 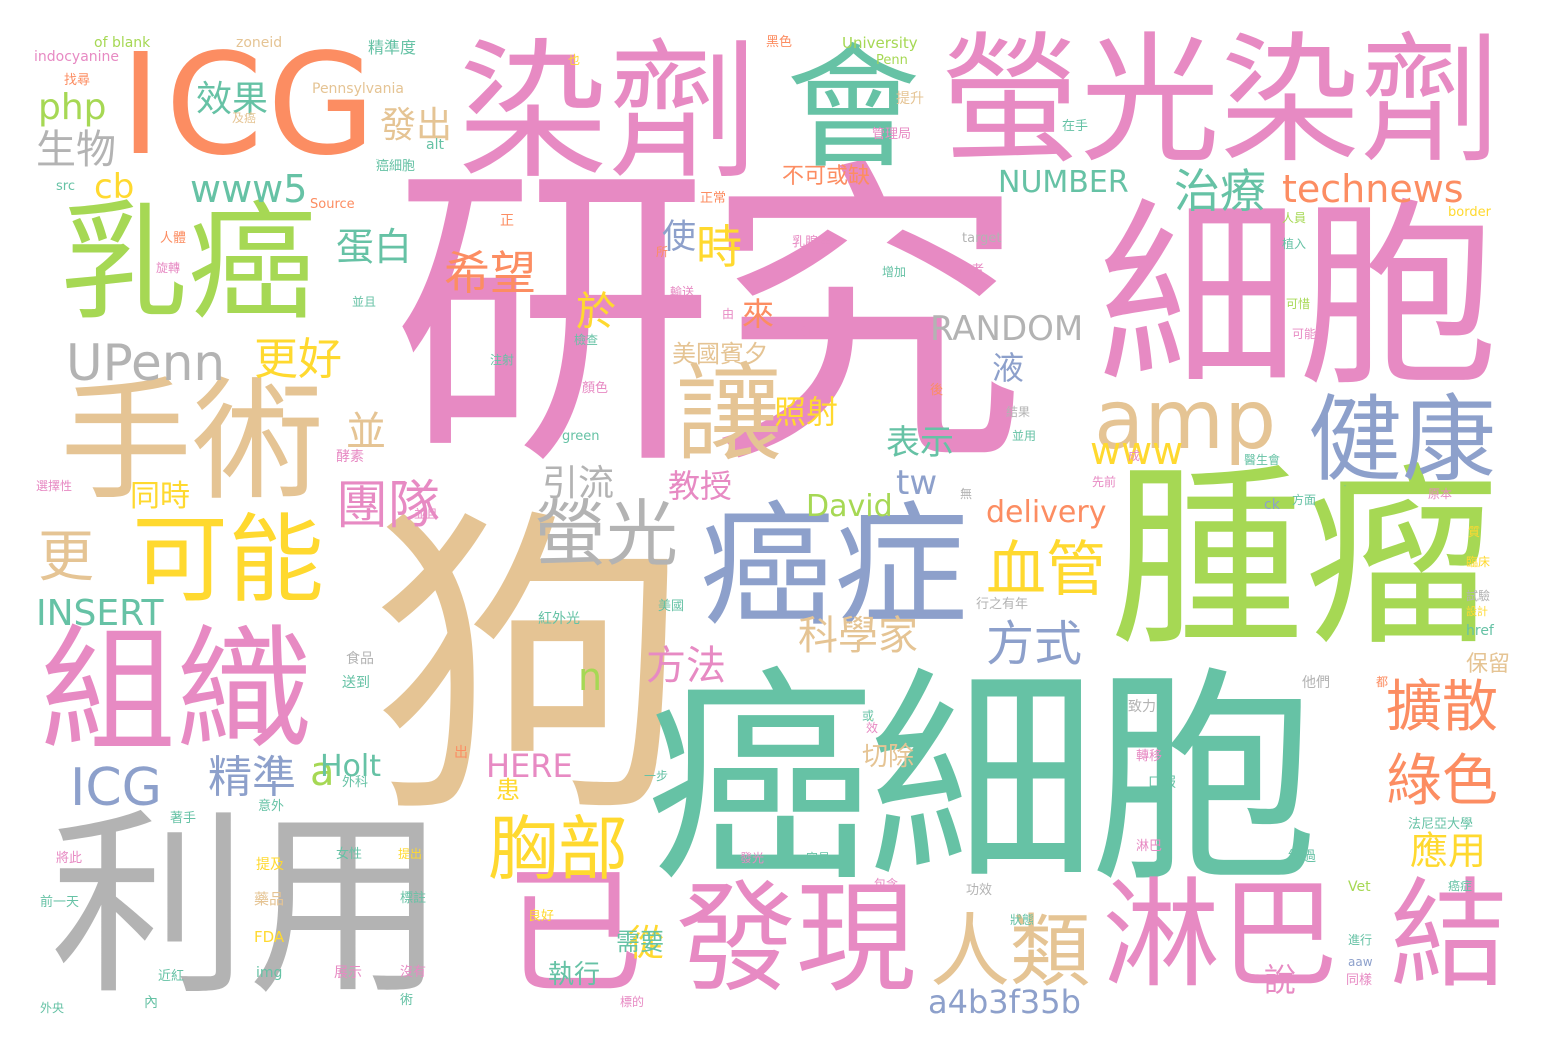 I want to click on word-research: 研究, so click(x=709, y=320).